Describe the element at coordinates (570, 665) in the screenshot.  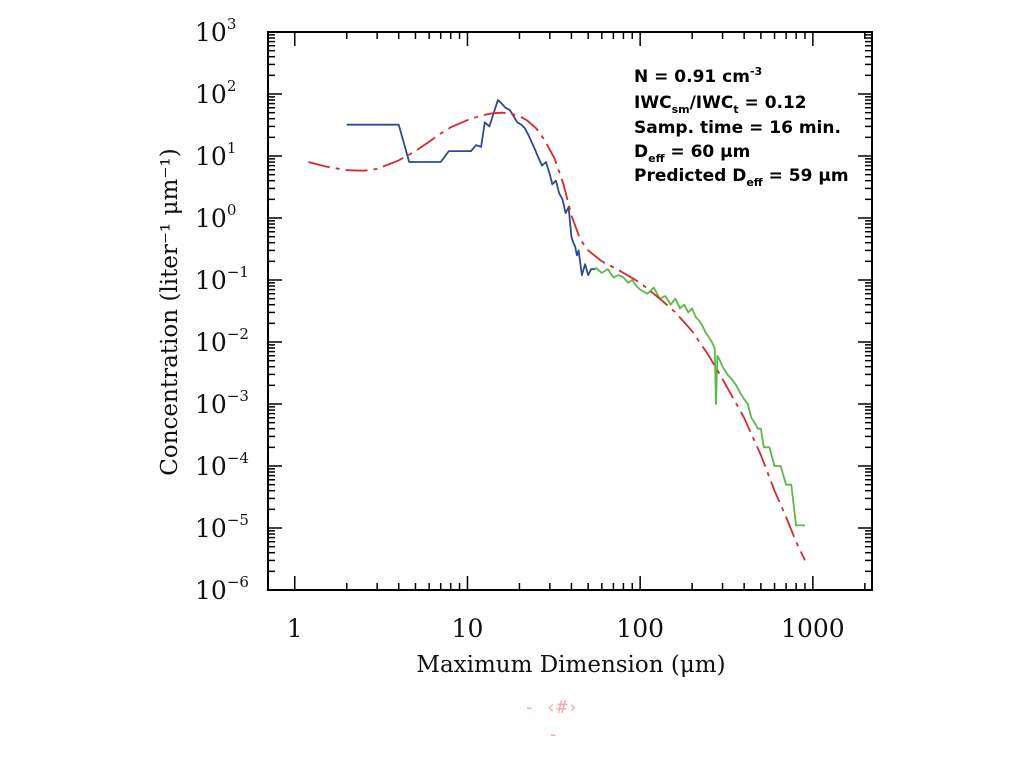
I see `x-axis-title: Maximum Dimension (μm)` at that location.